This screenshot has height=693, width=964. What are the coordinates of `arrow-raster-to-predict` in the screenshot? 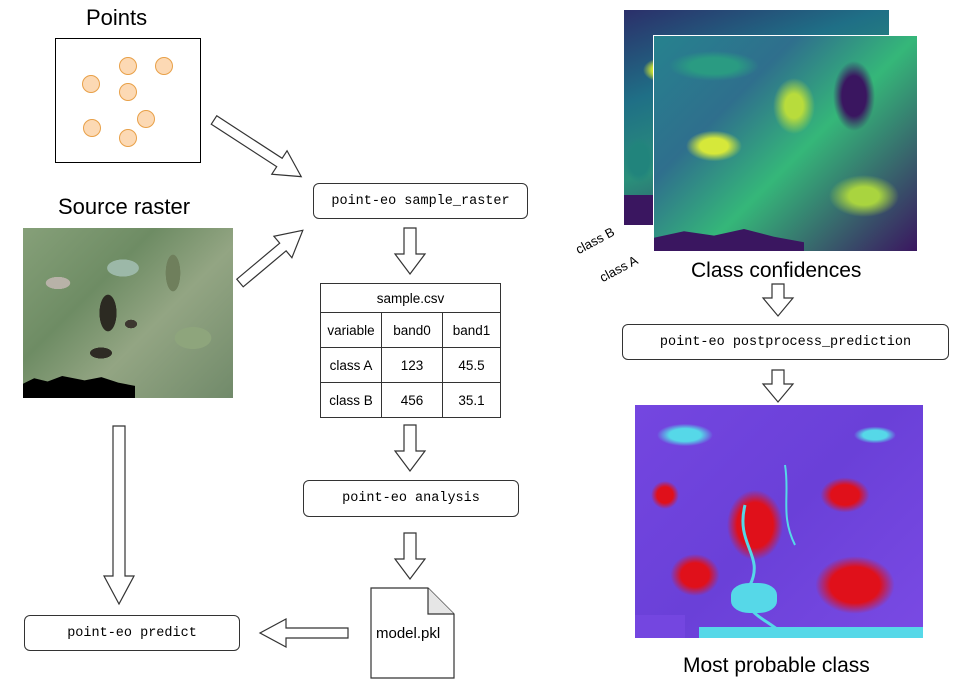 It's located at (119, 515).